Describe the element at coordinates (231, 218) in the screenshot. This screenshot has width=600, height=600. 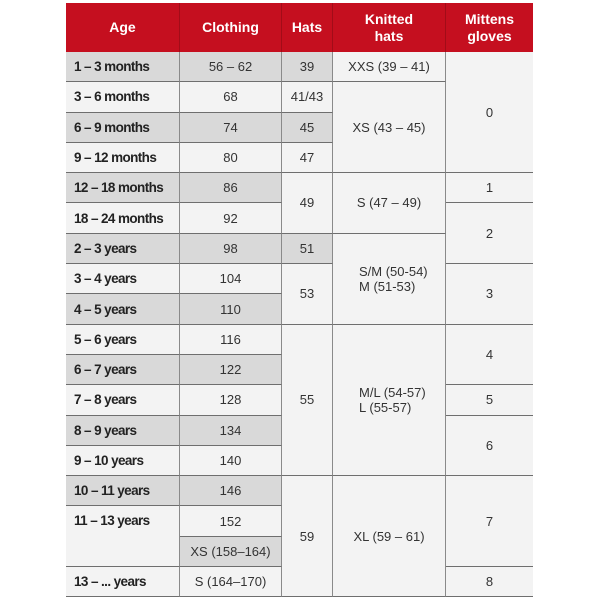
I see `clothing-cell: 92` at that location.